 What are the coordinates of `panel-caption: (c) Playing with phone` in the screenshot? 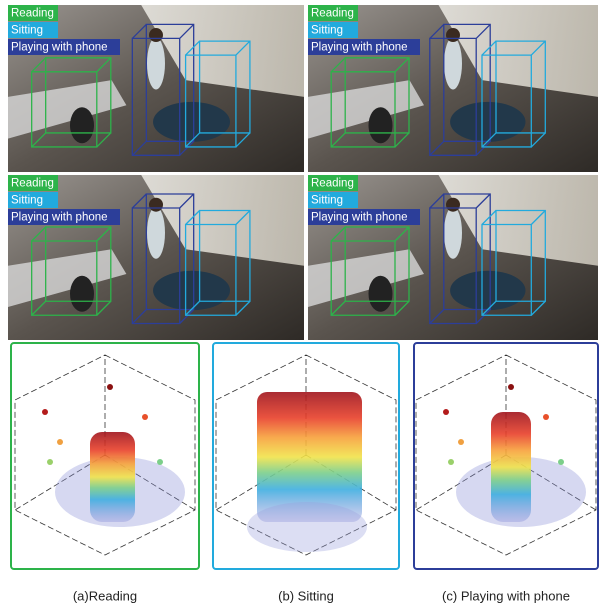 It's located at (506, 595).